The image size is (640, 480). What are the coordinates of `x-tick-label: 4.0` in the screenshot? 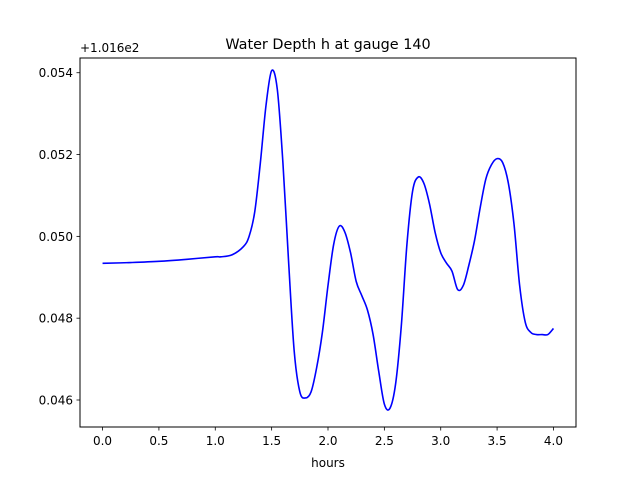 It's located at (553, 441).